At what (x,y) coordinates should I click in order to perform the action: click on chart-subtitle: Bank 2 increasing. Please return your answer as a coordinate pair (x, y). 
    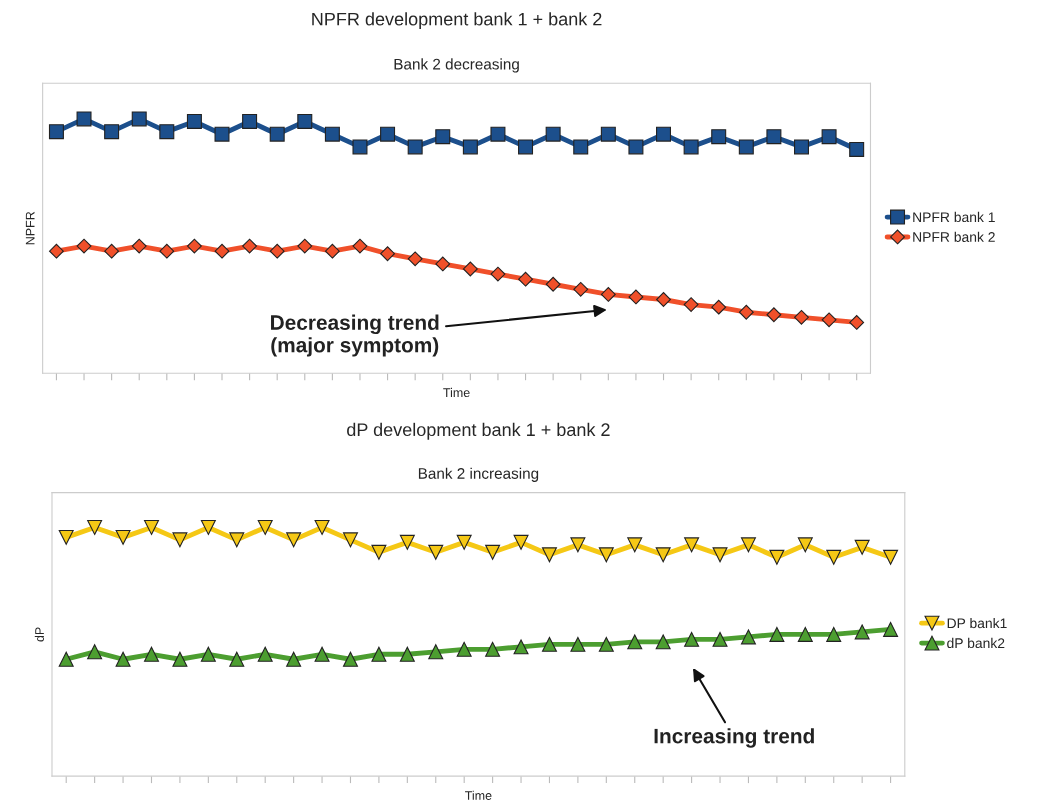
    Looking at the image, I should click on (478, 474).